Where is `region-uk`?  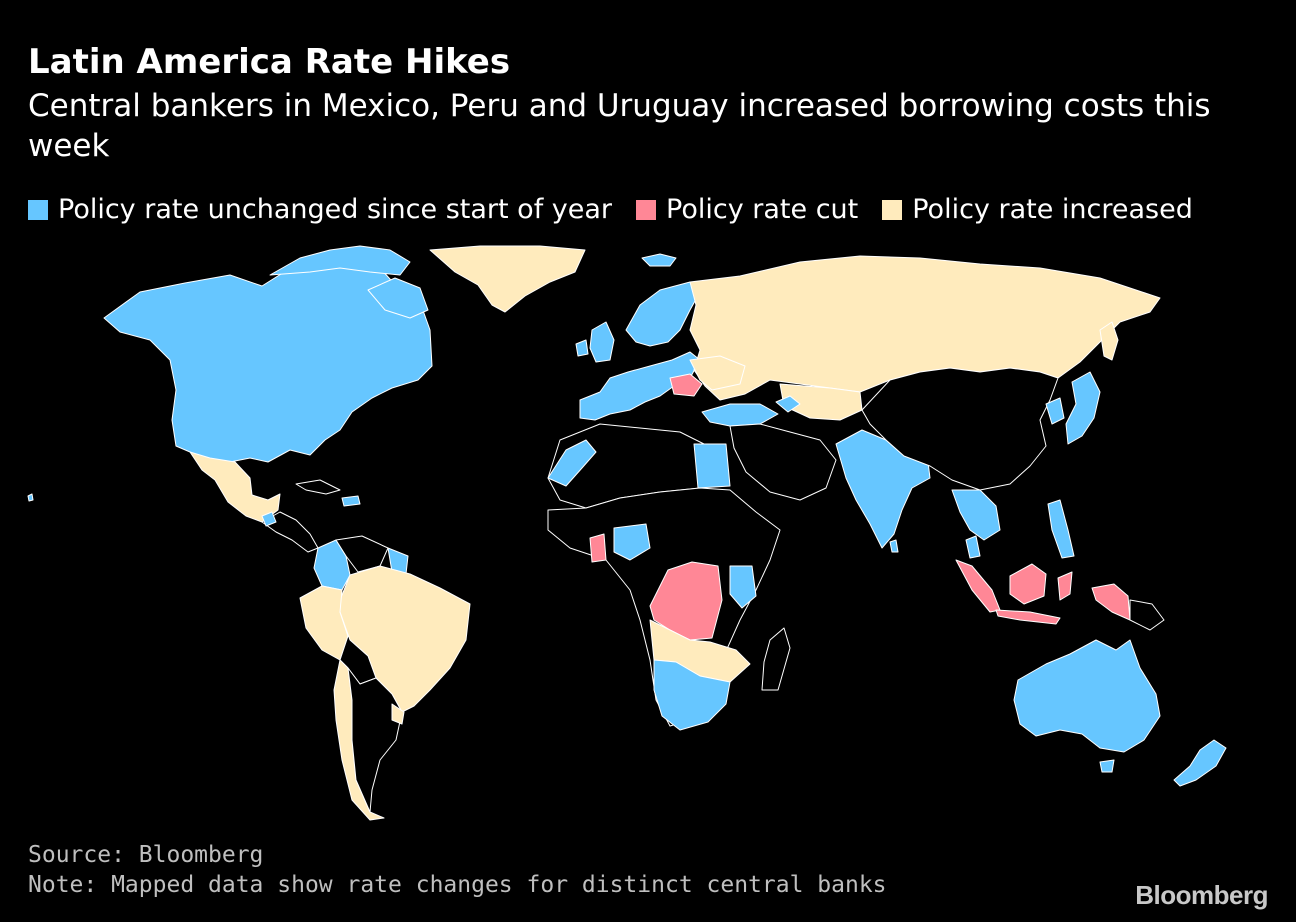
region-uk is located at coordinates (602, 342).